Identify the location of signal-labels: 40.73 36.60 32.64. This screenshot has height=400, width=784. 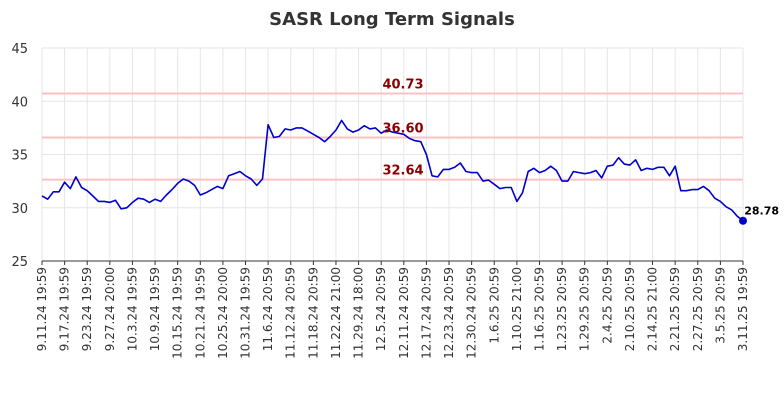
(402, 127).